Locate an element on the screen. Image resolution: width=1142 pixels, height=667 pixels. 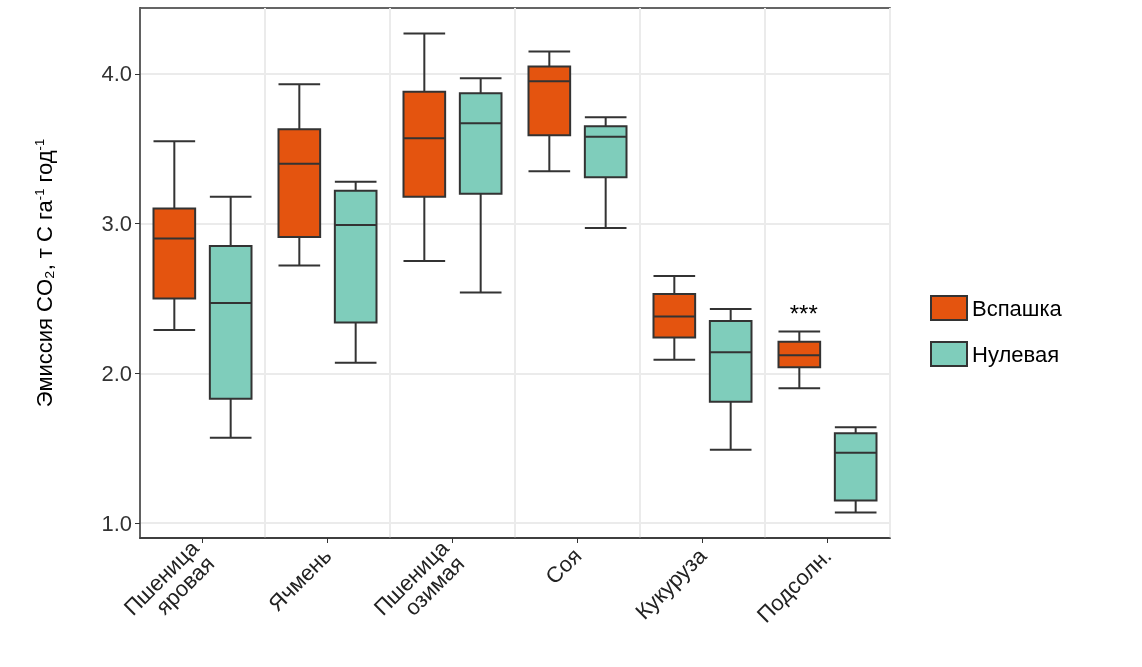
y-tick-label: 1.0 is located at coordinates (116, 523).